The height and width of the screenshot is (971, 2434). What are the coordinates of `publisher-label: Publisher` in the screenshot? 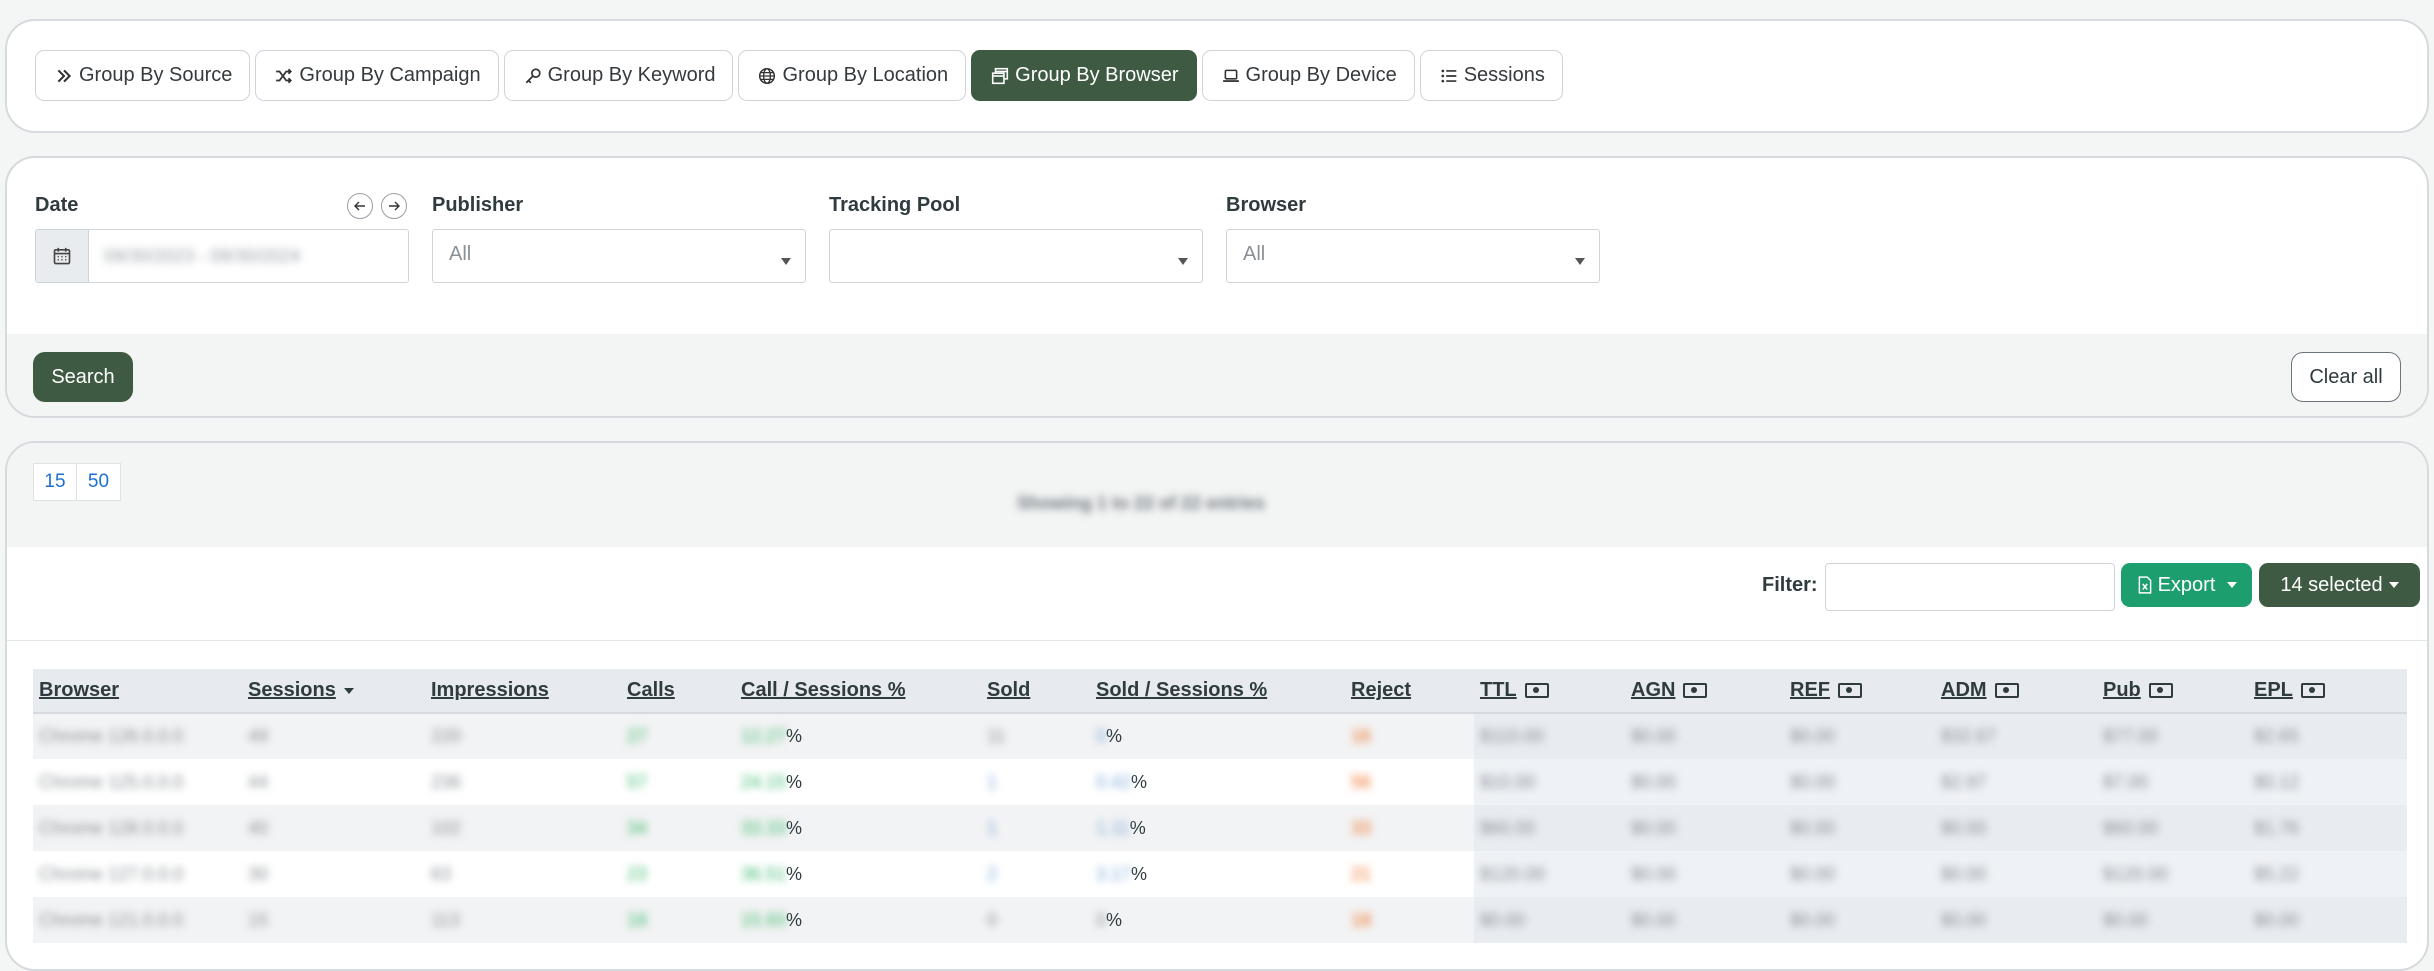 It's located at (478, 205).